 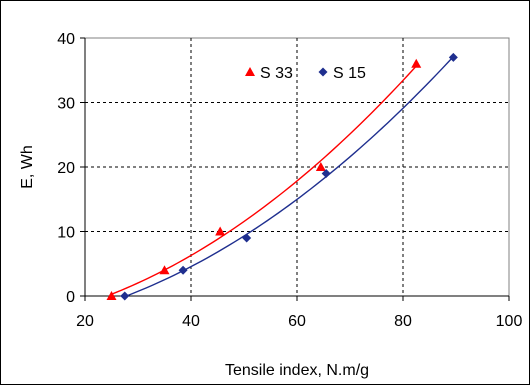 I want to click on y-axis-label: E, Wh, so click(x=27, y=167).